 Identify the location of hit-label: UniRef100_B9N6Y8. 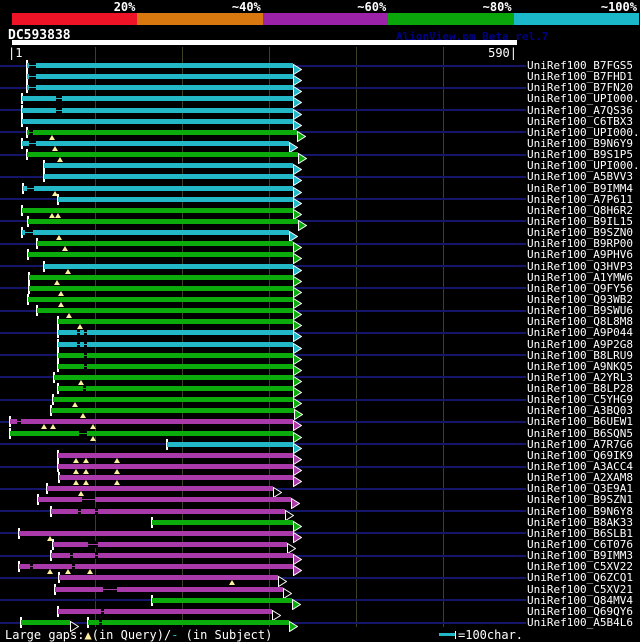
(580, 511).